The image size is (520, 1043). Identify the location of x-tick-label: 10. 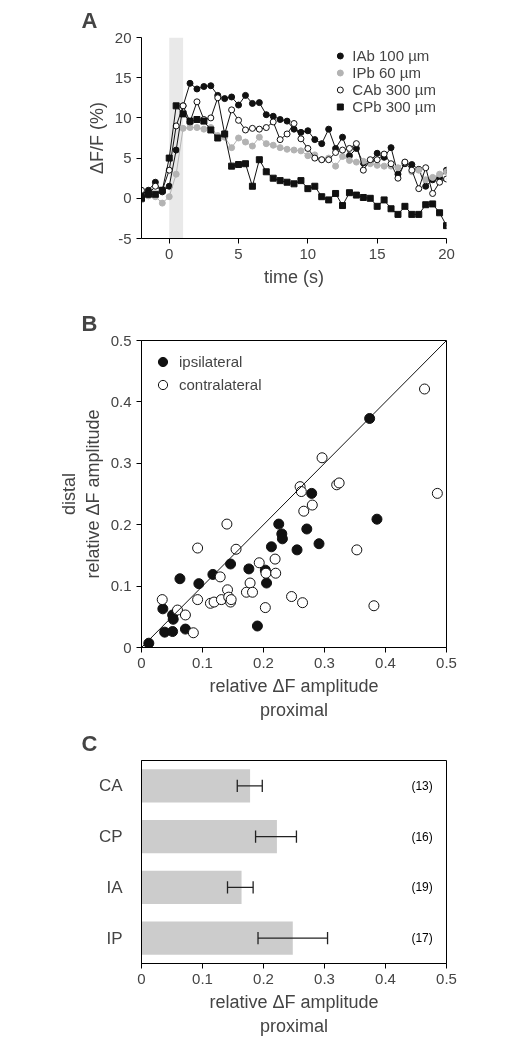
(308, 253).